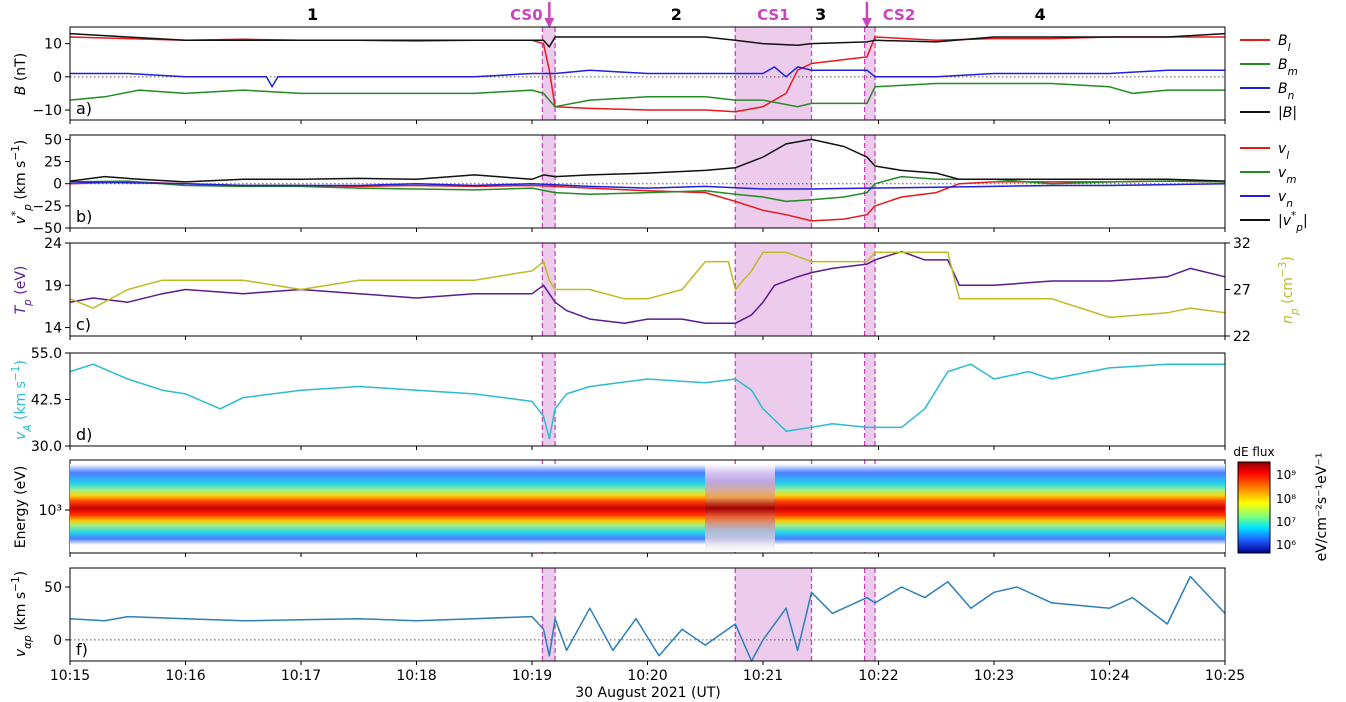  I want to click on panel-label: a), so click(84, 108).